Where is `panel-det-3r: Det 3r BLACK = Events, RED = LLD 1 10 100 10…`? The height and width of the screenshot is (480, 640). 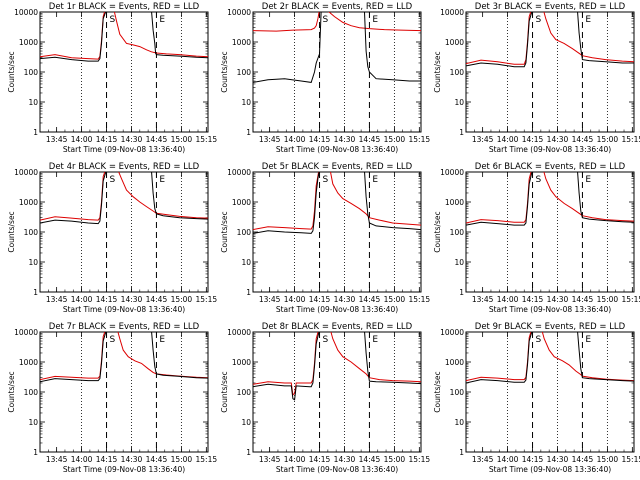 panel-det-3r: Det 3r BLACK = Events, RED = LLD 1 10 100 10… is located at coordinates (536, 78).